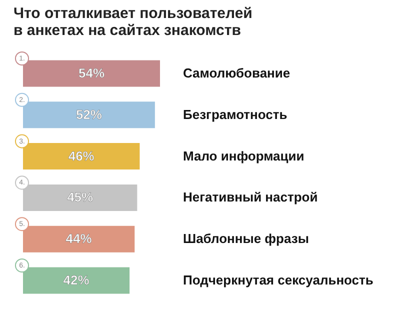 The width and height of the screenshot is (400, 327). I want to click on data-label: 44%, so click(79, 238).